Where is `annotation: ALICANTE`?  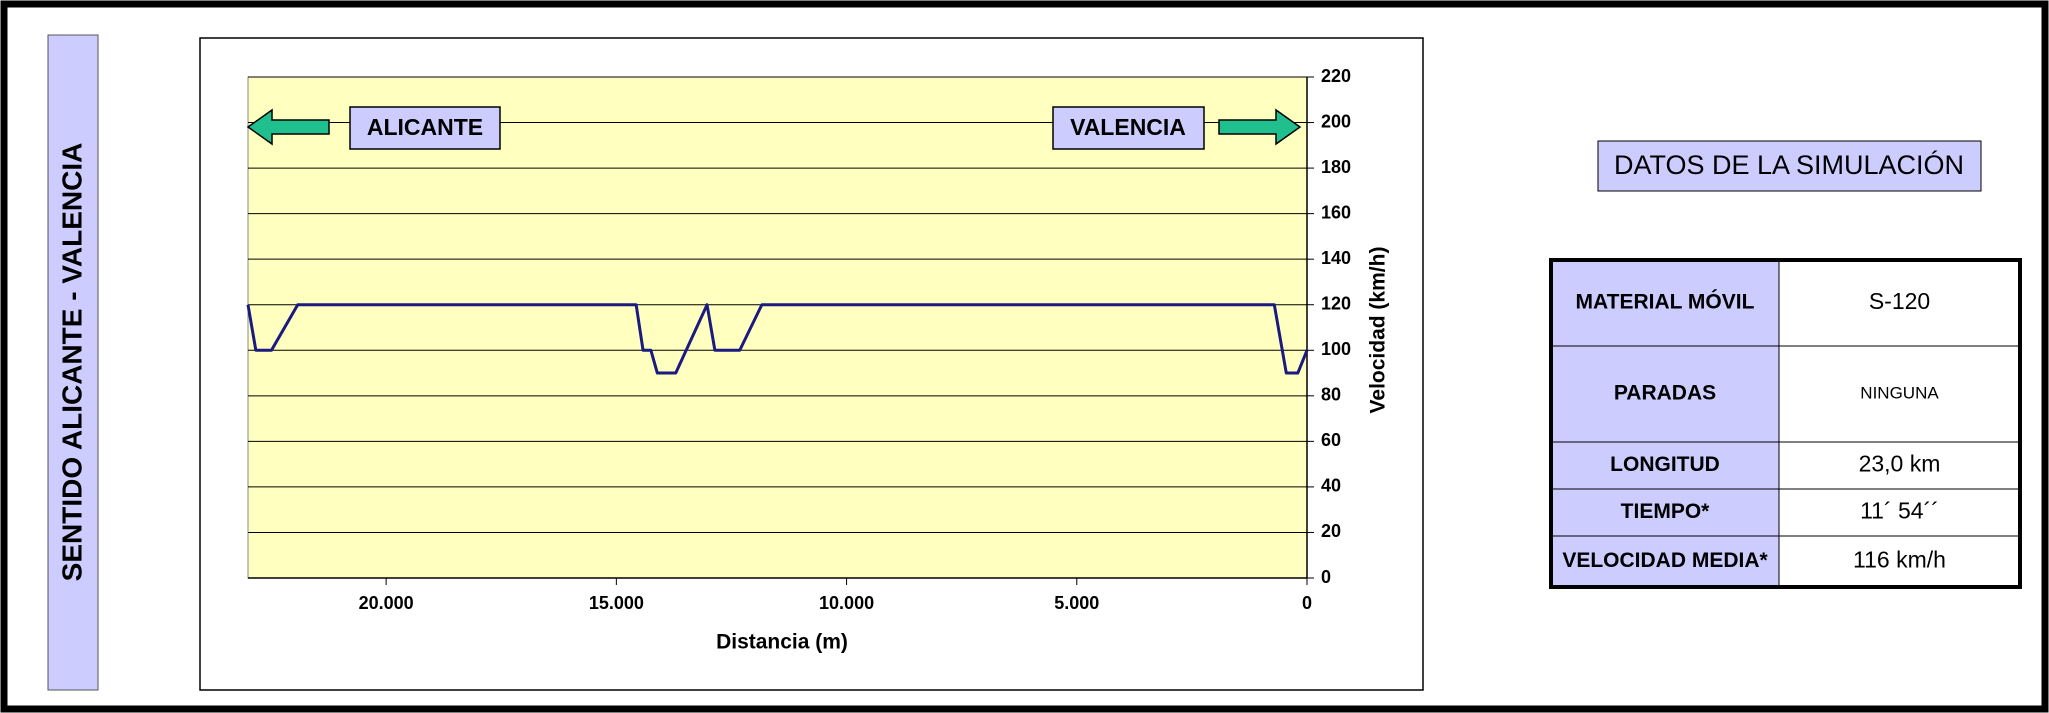
annotation: ALICANTE is located at coordinates (425, 127).